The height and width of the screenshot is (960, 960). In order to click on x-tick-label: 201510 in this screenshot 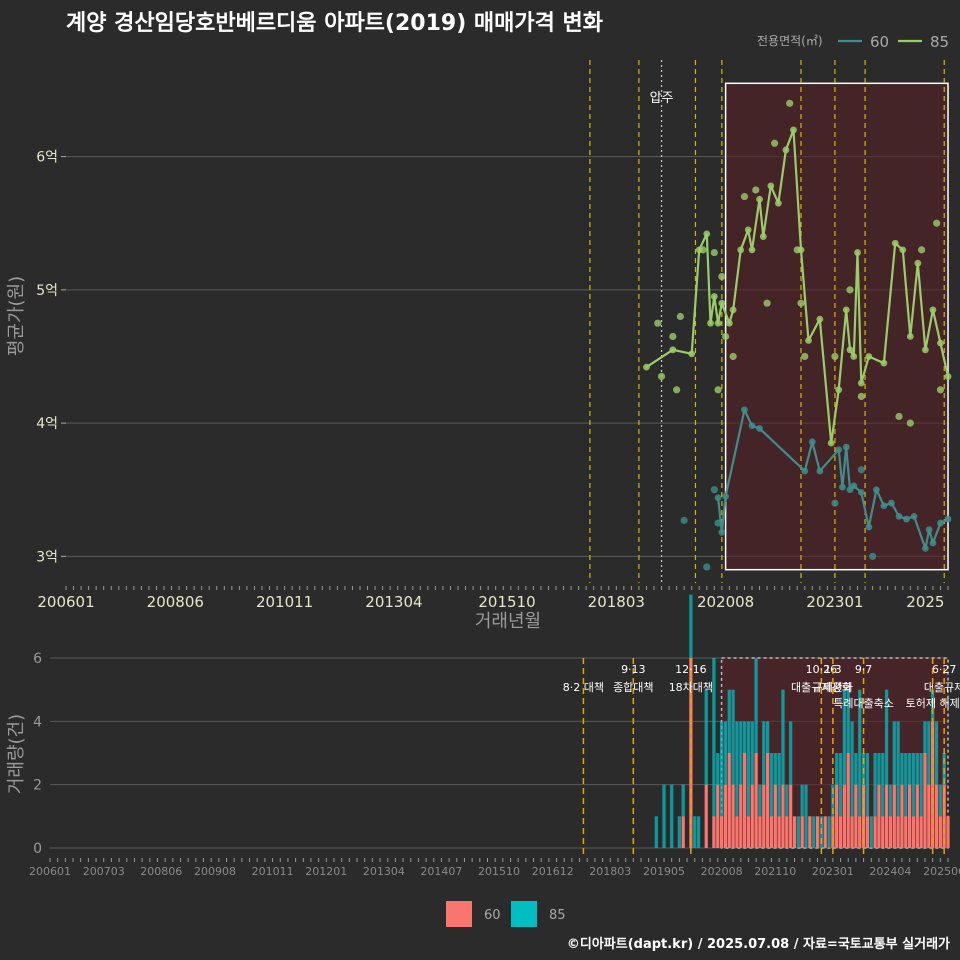, I will do `click(499, 871)`.